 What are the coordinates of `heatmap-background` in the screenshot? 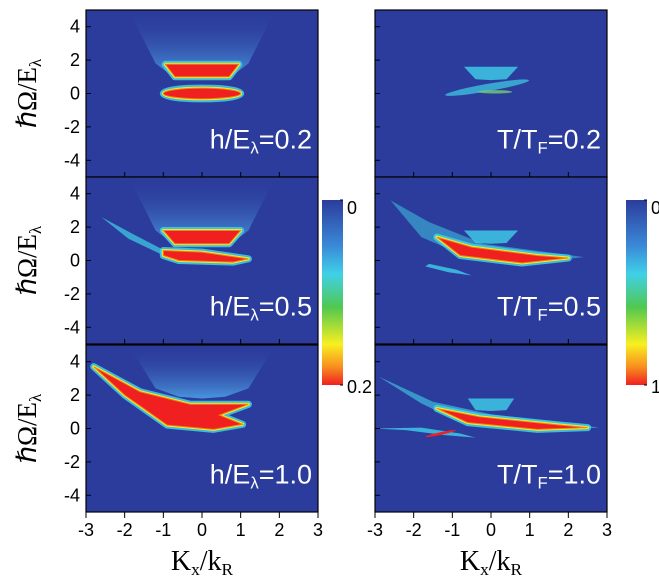 It's located at (491, 93).